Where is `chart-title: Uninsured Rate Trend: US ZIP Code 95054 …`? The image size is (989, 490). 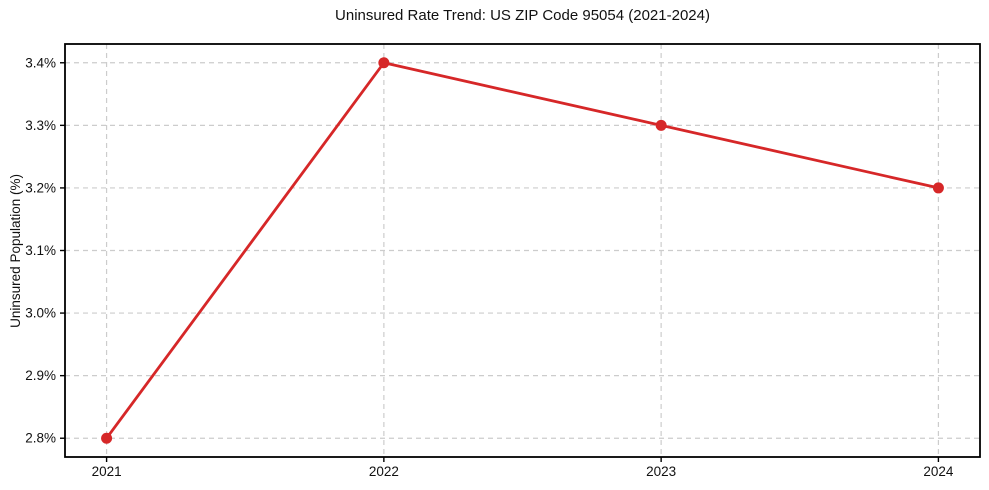 chart-title: Uninsured Rate Trend: US ZIP Code 95054 … is located at coordinates (522, 15).